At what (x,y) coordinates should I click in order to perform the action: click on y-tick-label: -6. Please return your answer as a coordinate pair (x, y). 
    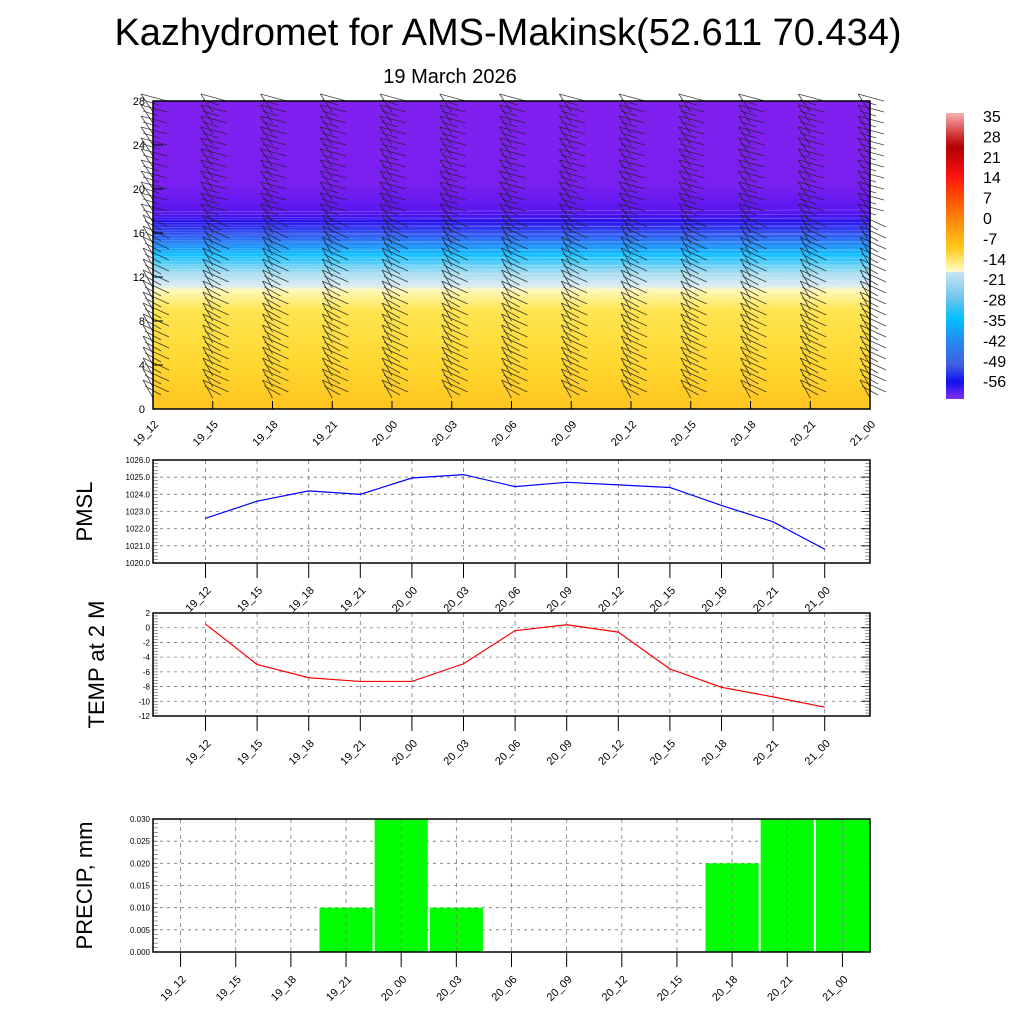
    Looking at the image, I should click on (147, 672).